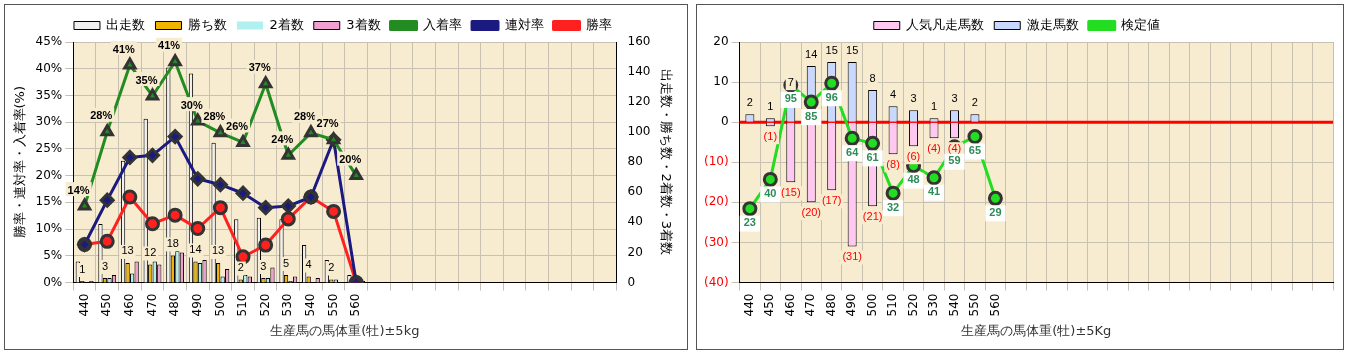 This screenshot has height=356, width=1348. Describe the element at coordinates (1036, 330) in the screenshot. I see `x-axis-title: 生産馬の馬体重(牡)±5Kg` at that location.